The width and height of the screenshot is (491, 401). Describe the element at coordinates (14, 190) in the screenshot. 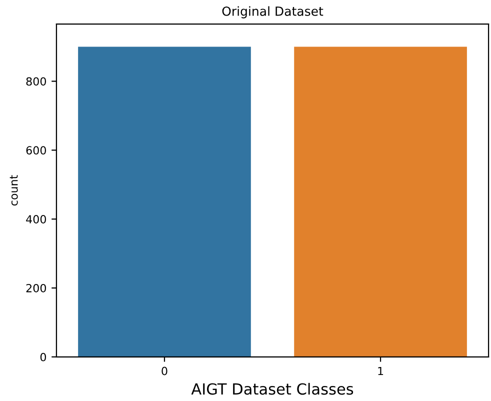

I see `y-axis-title: count` at that location.